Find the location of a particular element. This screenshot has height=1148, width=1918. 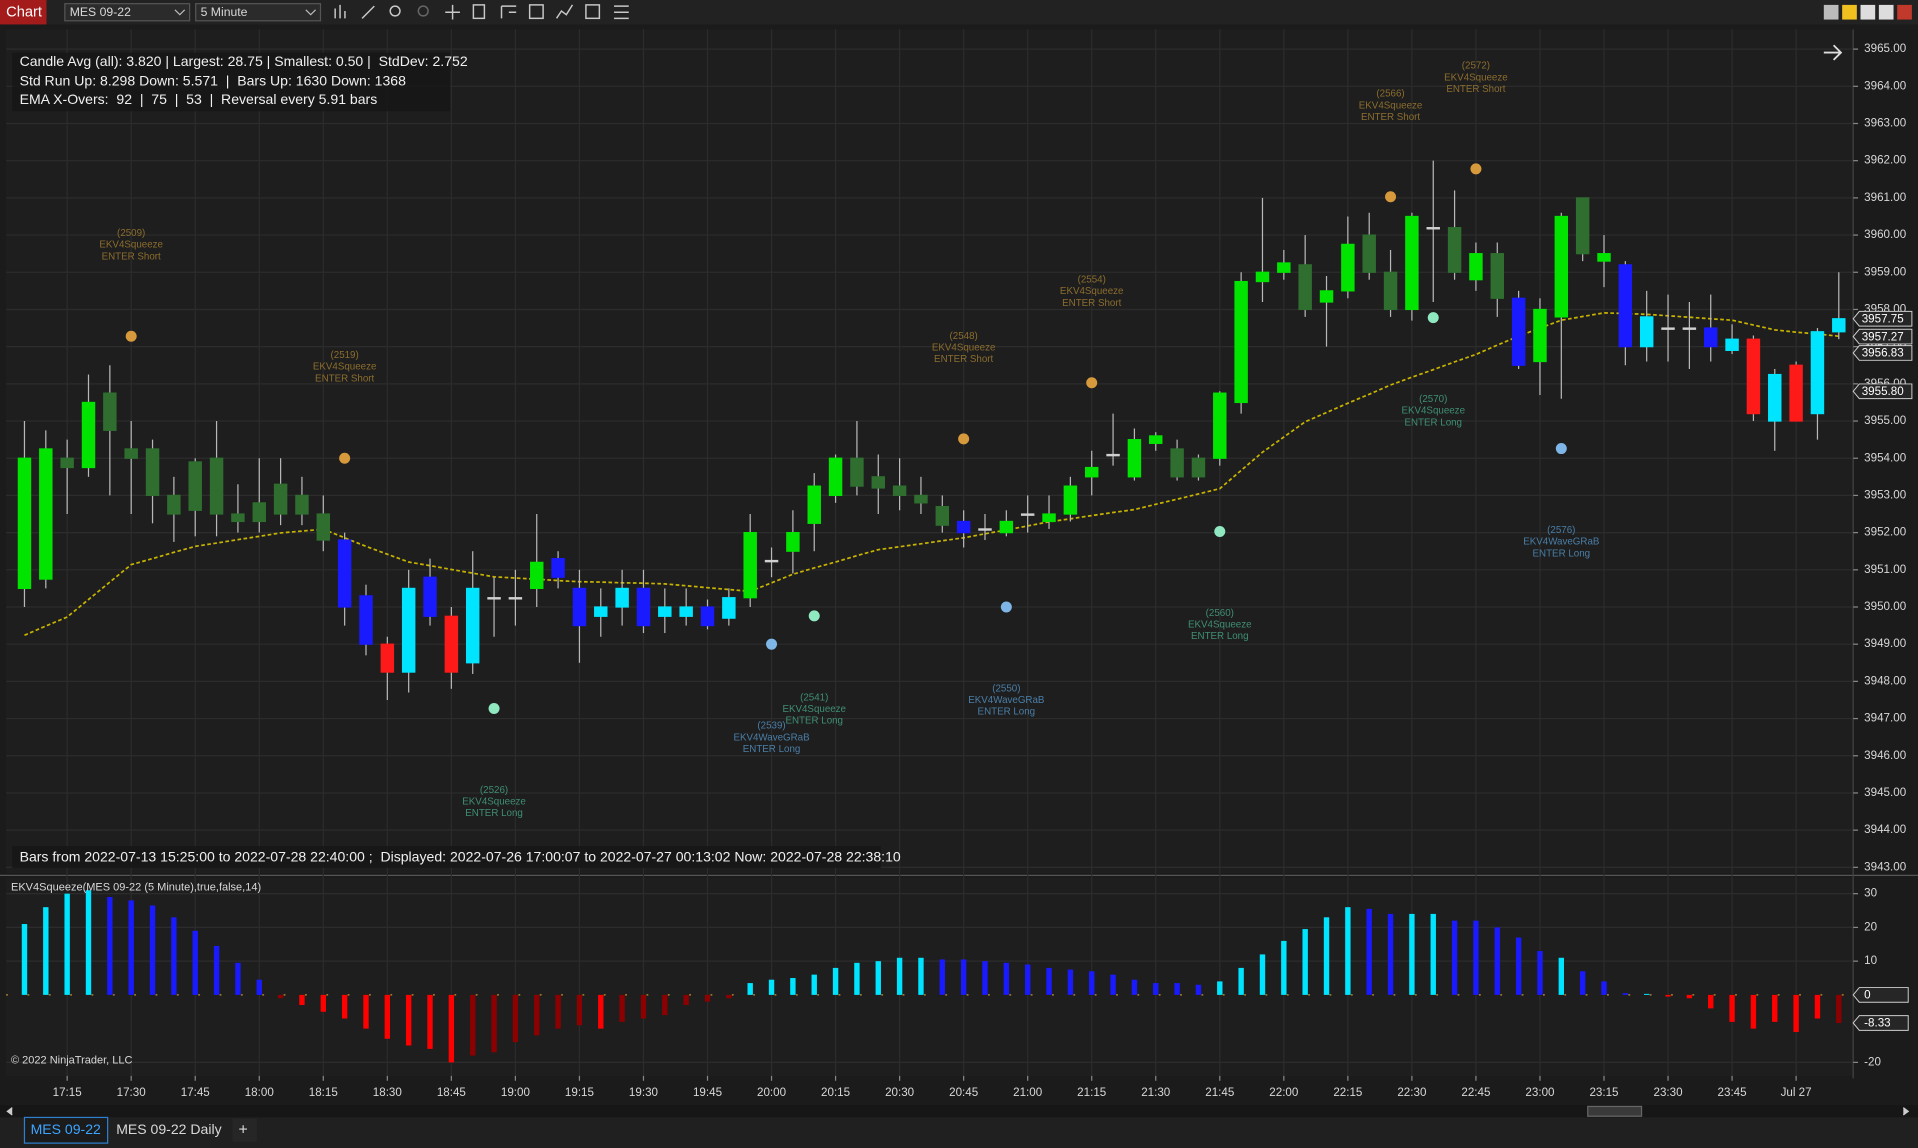

icon-strategies is located at coordinates (564, 11).